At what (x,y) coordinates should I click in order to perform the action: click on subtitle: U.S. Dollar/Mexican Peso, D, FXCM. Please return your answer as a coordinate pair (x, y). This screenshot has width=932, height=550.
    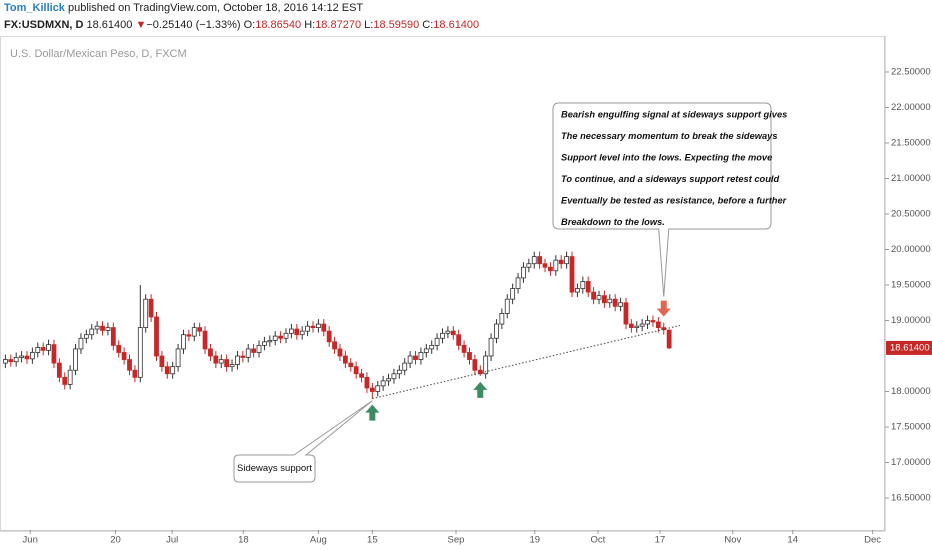
    Looking at the image, I should click on (98, 54).